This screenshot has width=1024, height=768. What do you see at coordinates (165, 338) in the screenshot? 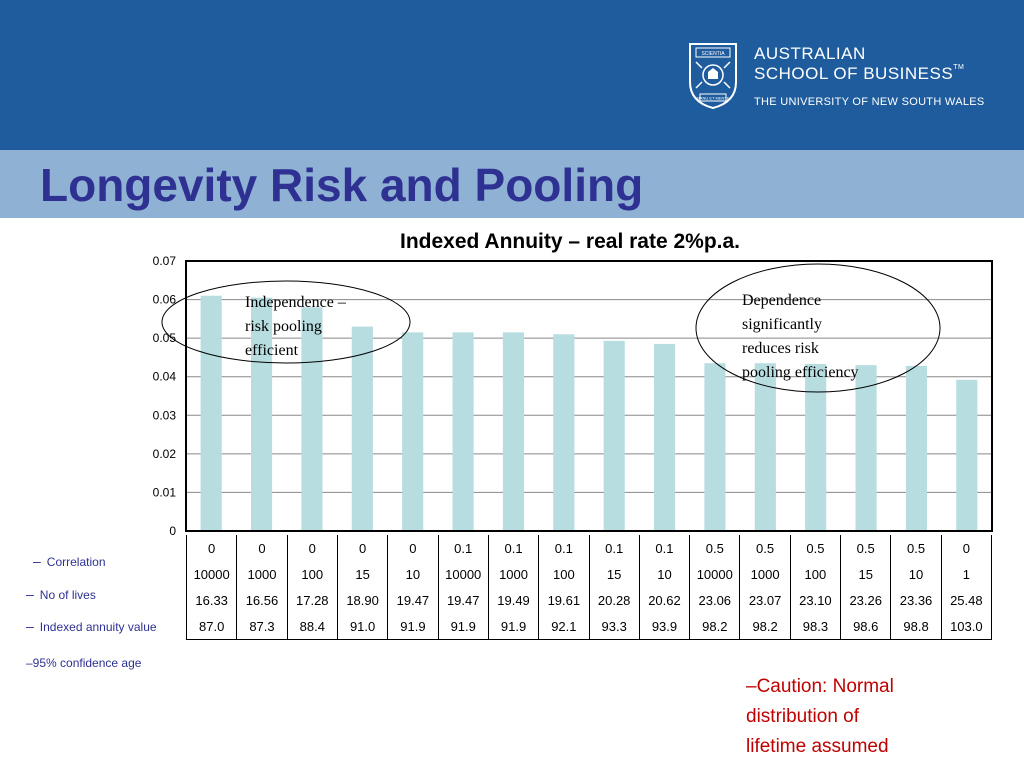
I see `y-tick-label: 0.05` at bounding box center [165, 338].